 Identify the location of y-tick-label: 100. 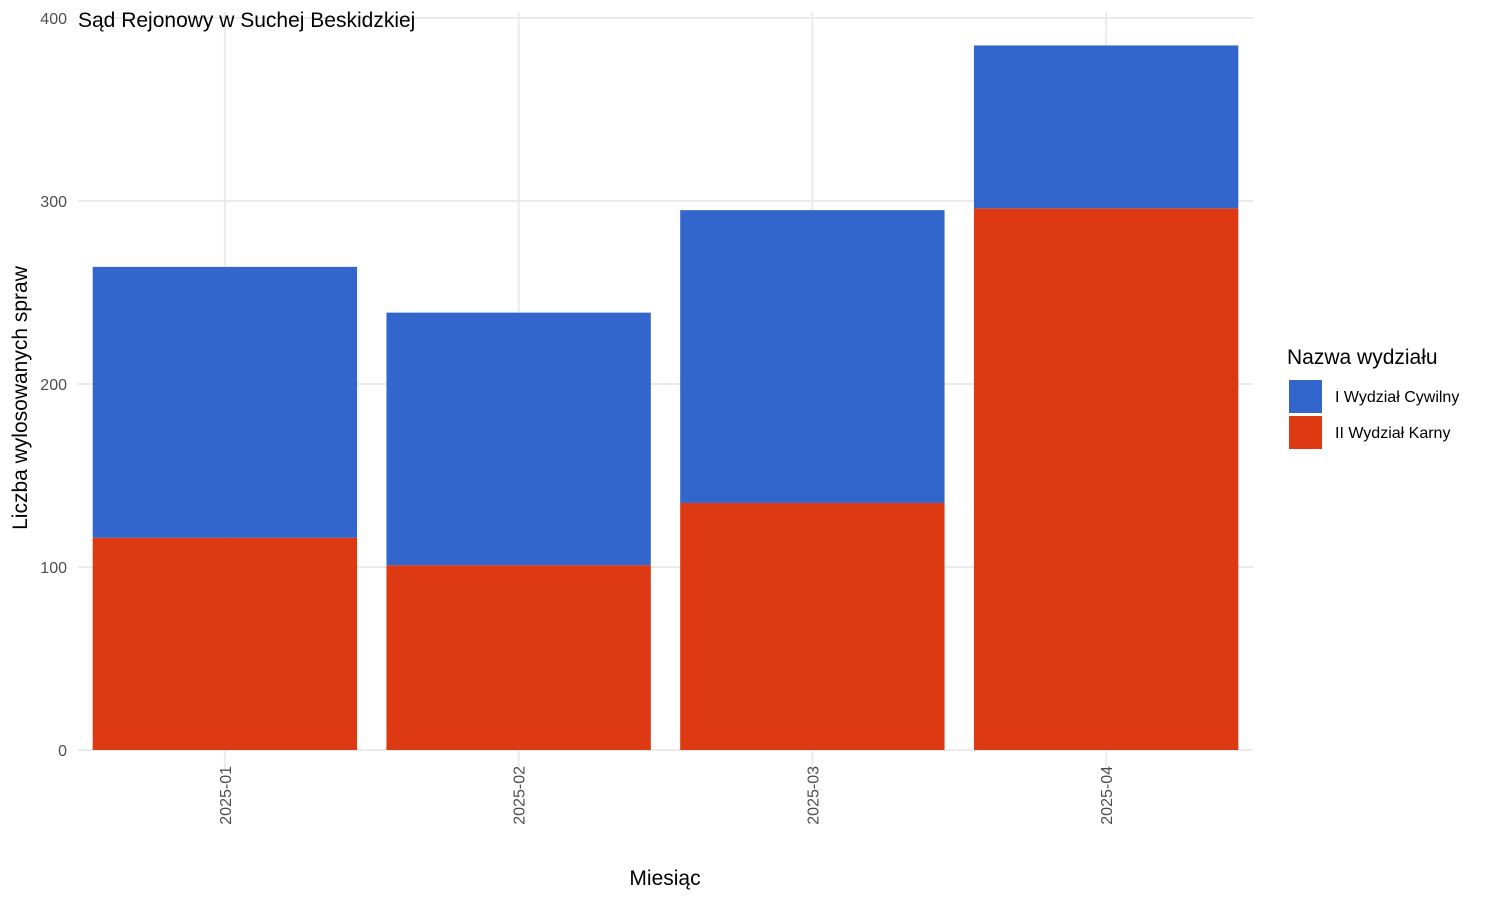
(53, 568).